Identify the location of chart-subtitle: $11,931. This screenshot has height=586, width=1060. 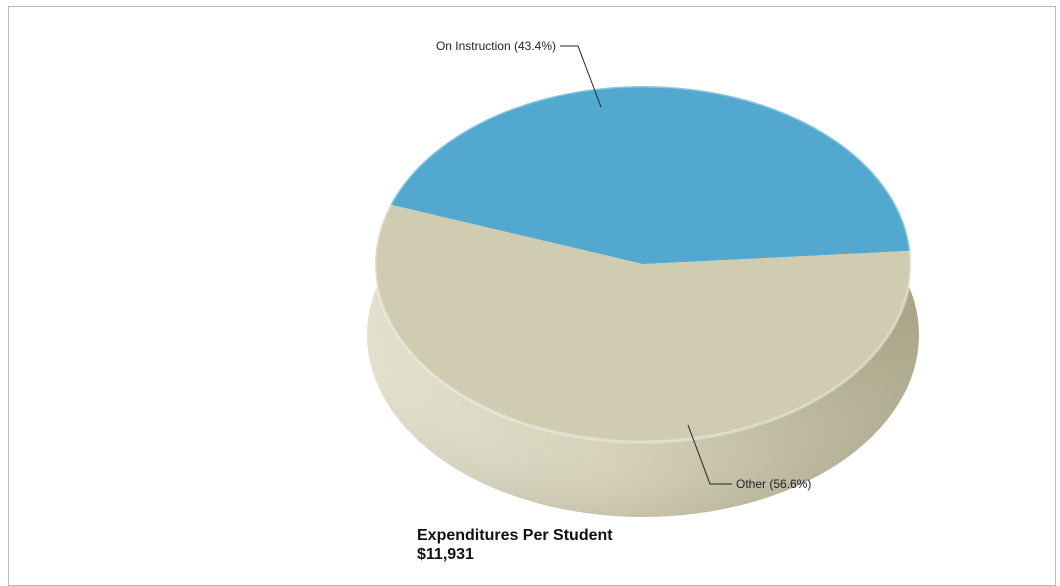
(445, 554).